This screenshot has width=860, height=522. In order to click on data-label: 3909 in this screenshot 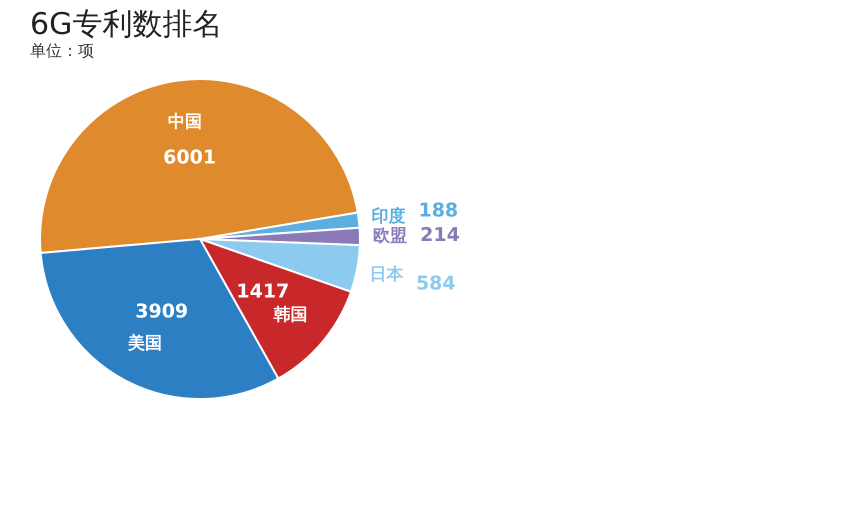, I will do `click(161, 311)`.